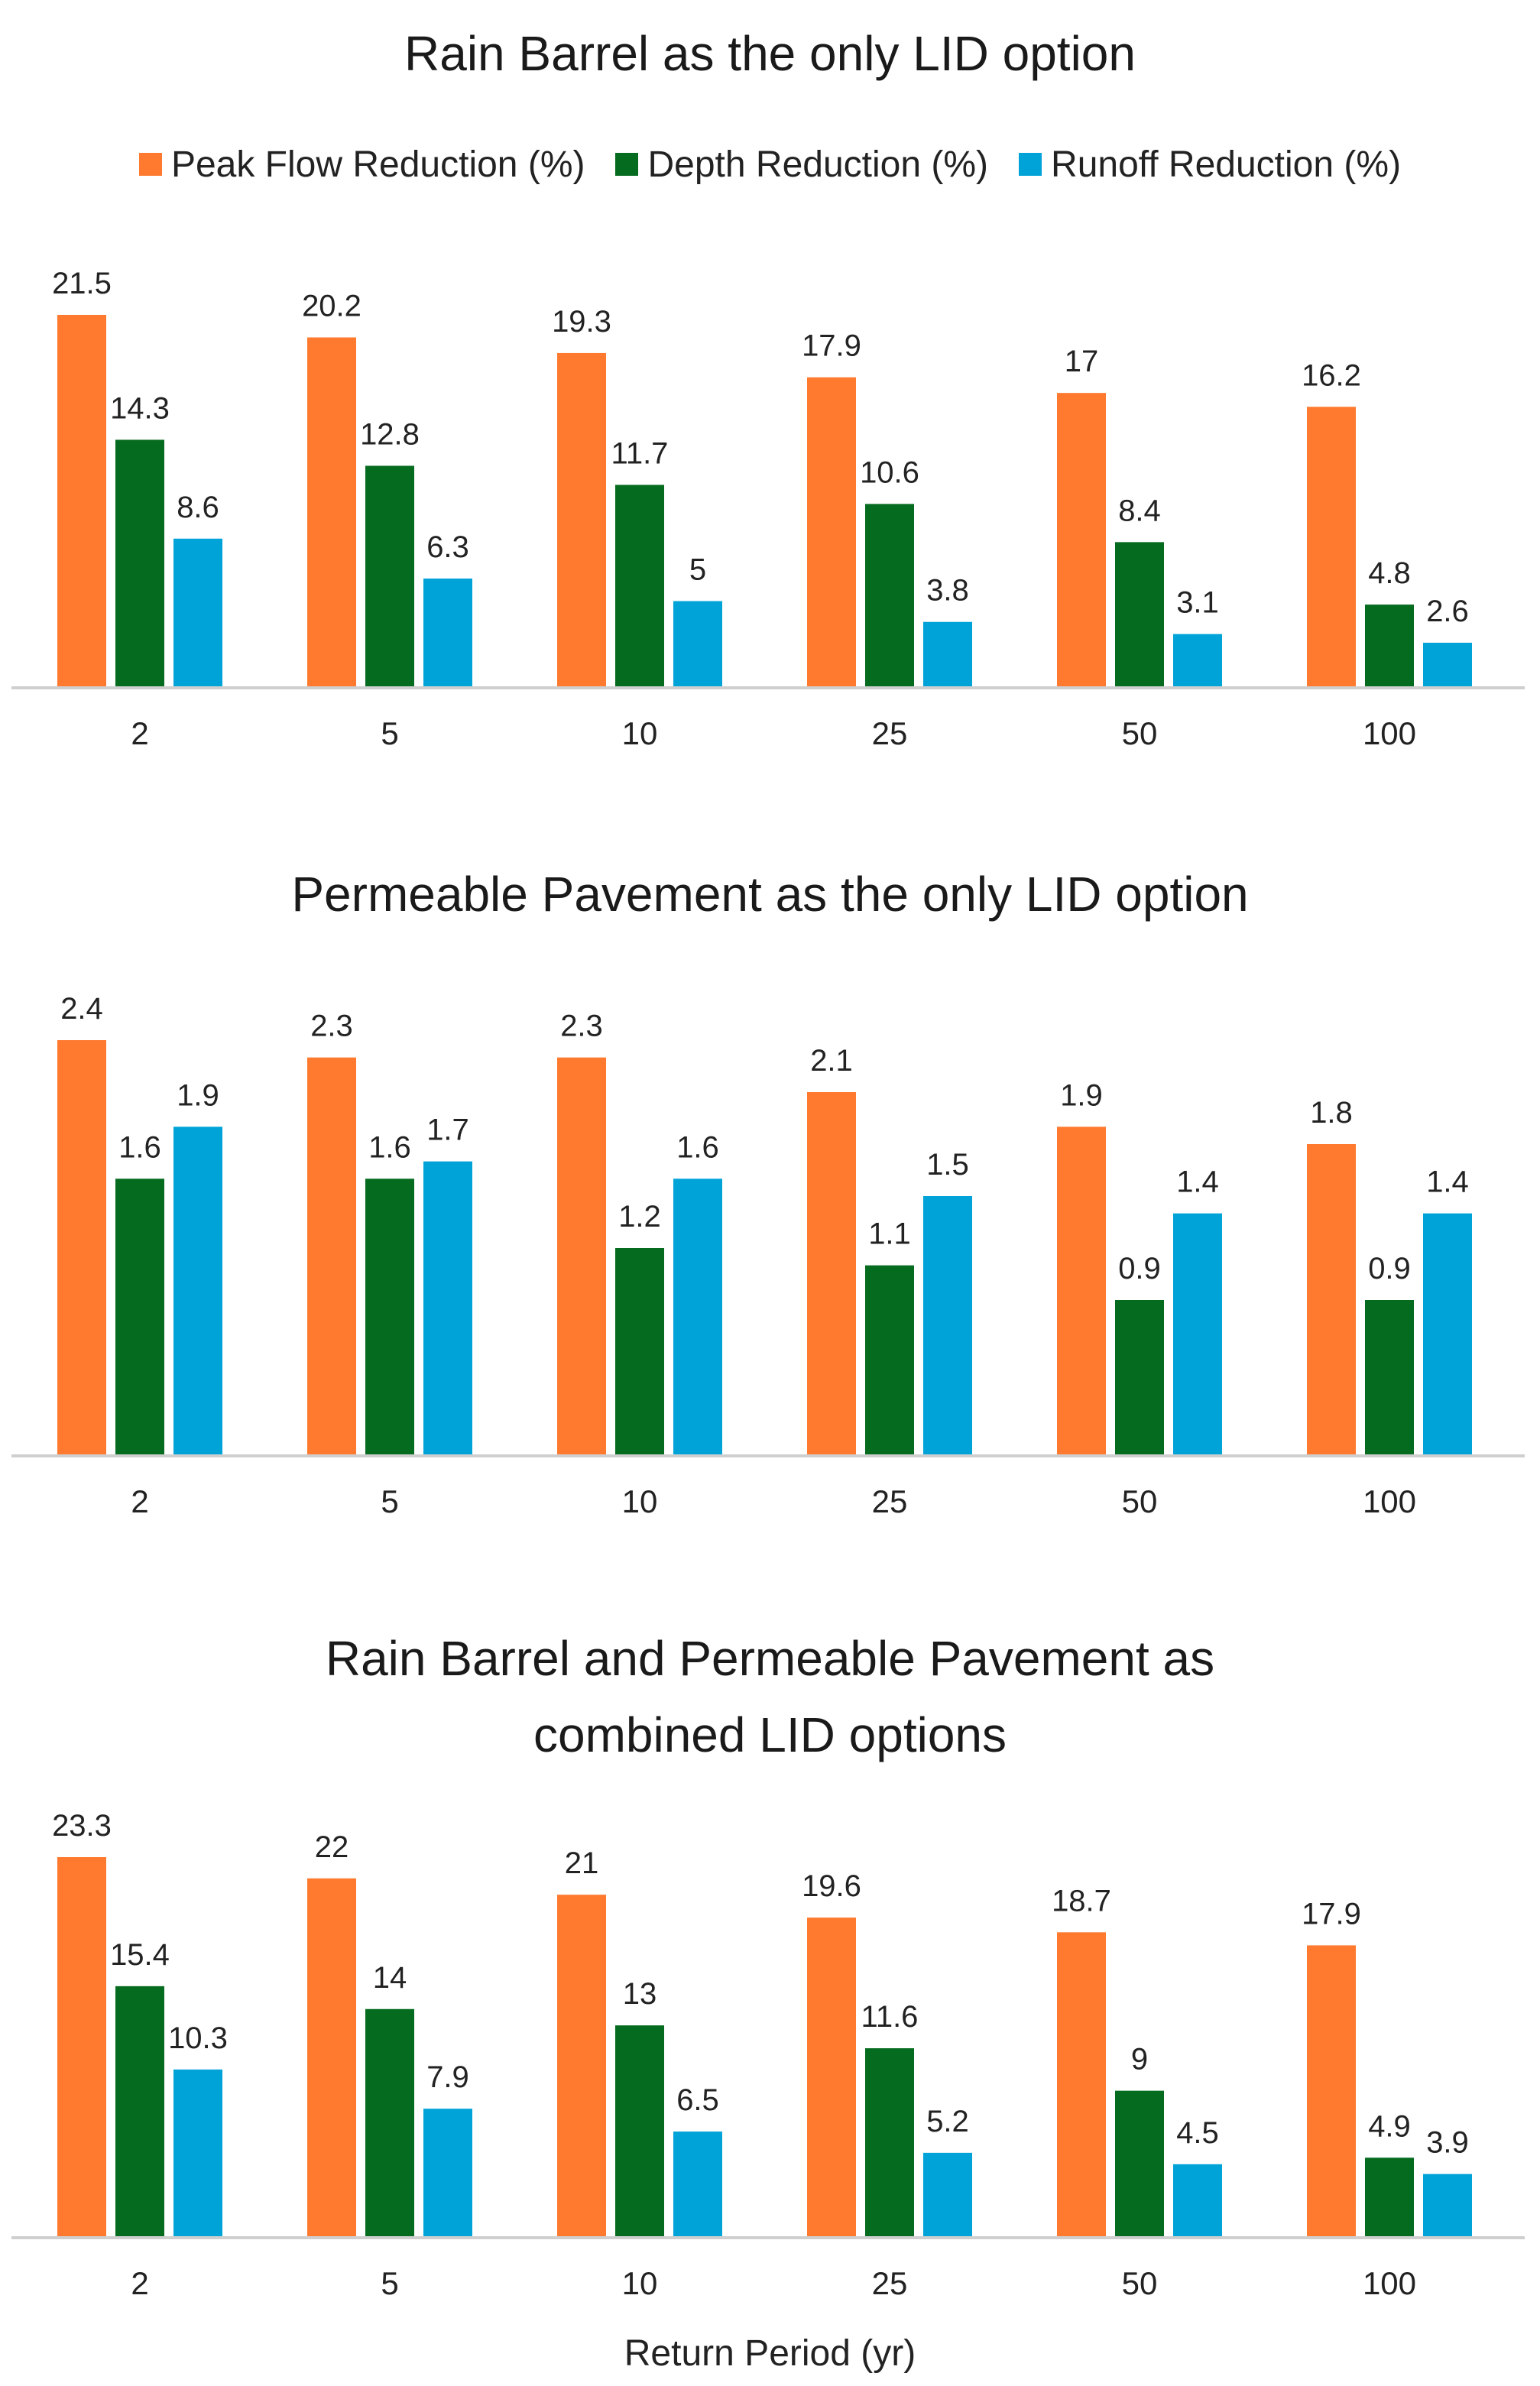 This screenshot has width=1540, height=2386. What do you see at coordinates (627, 164) in the screenshot?
I see `legend-swatch-depth` at bounding box center [627, 164].